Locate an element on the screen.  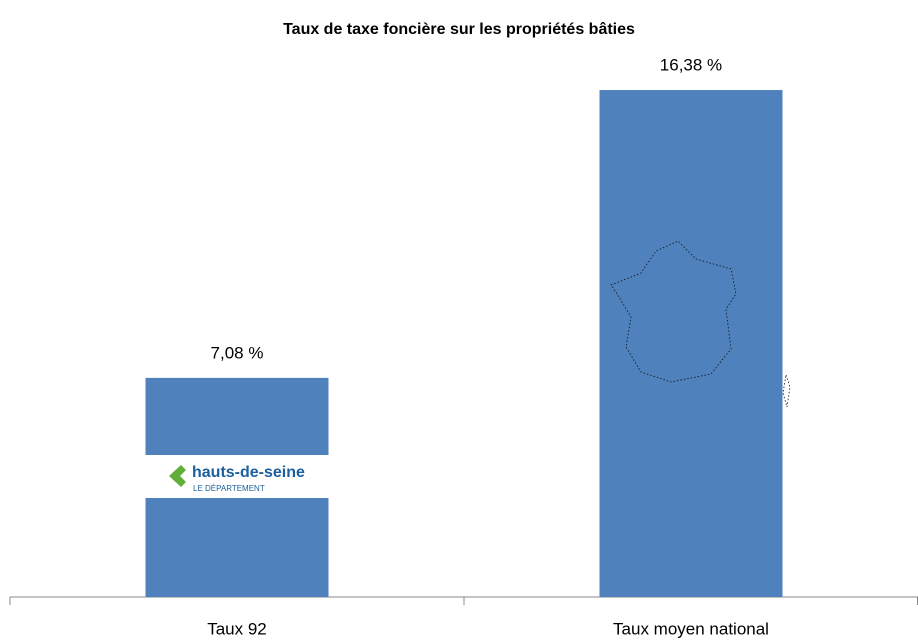
france-map is located at coordinates (700, 324).